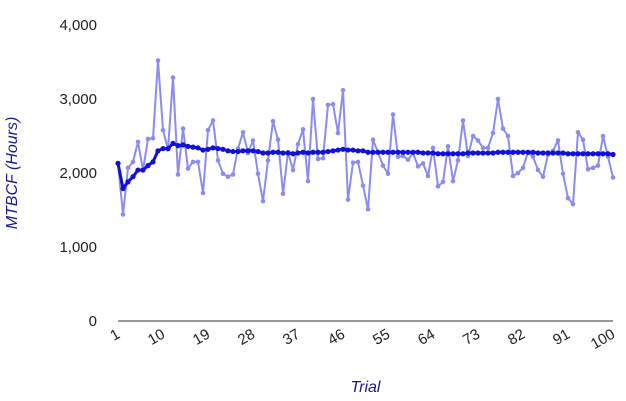 This screenshot has height=401, width=626. I want to click on x-axis-title: Trial, so click(366, 387).